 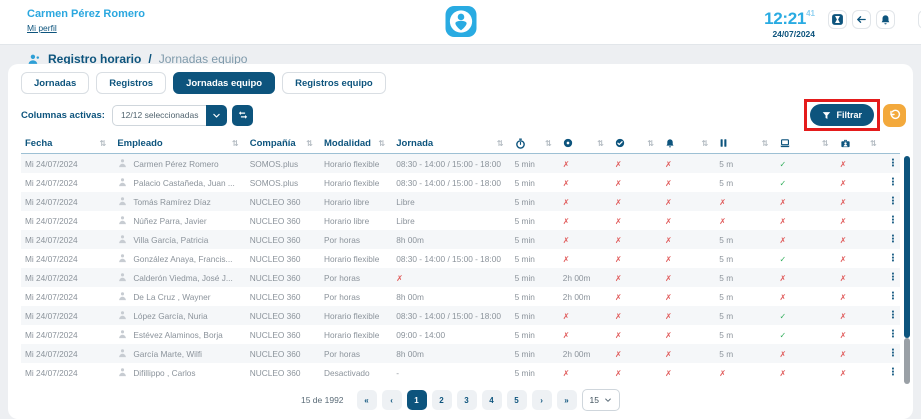 What do you see at coordinates (894, 115) in the screenshot?
I see `reset-filters-button` at bounding box center [894, 115].